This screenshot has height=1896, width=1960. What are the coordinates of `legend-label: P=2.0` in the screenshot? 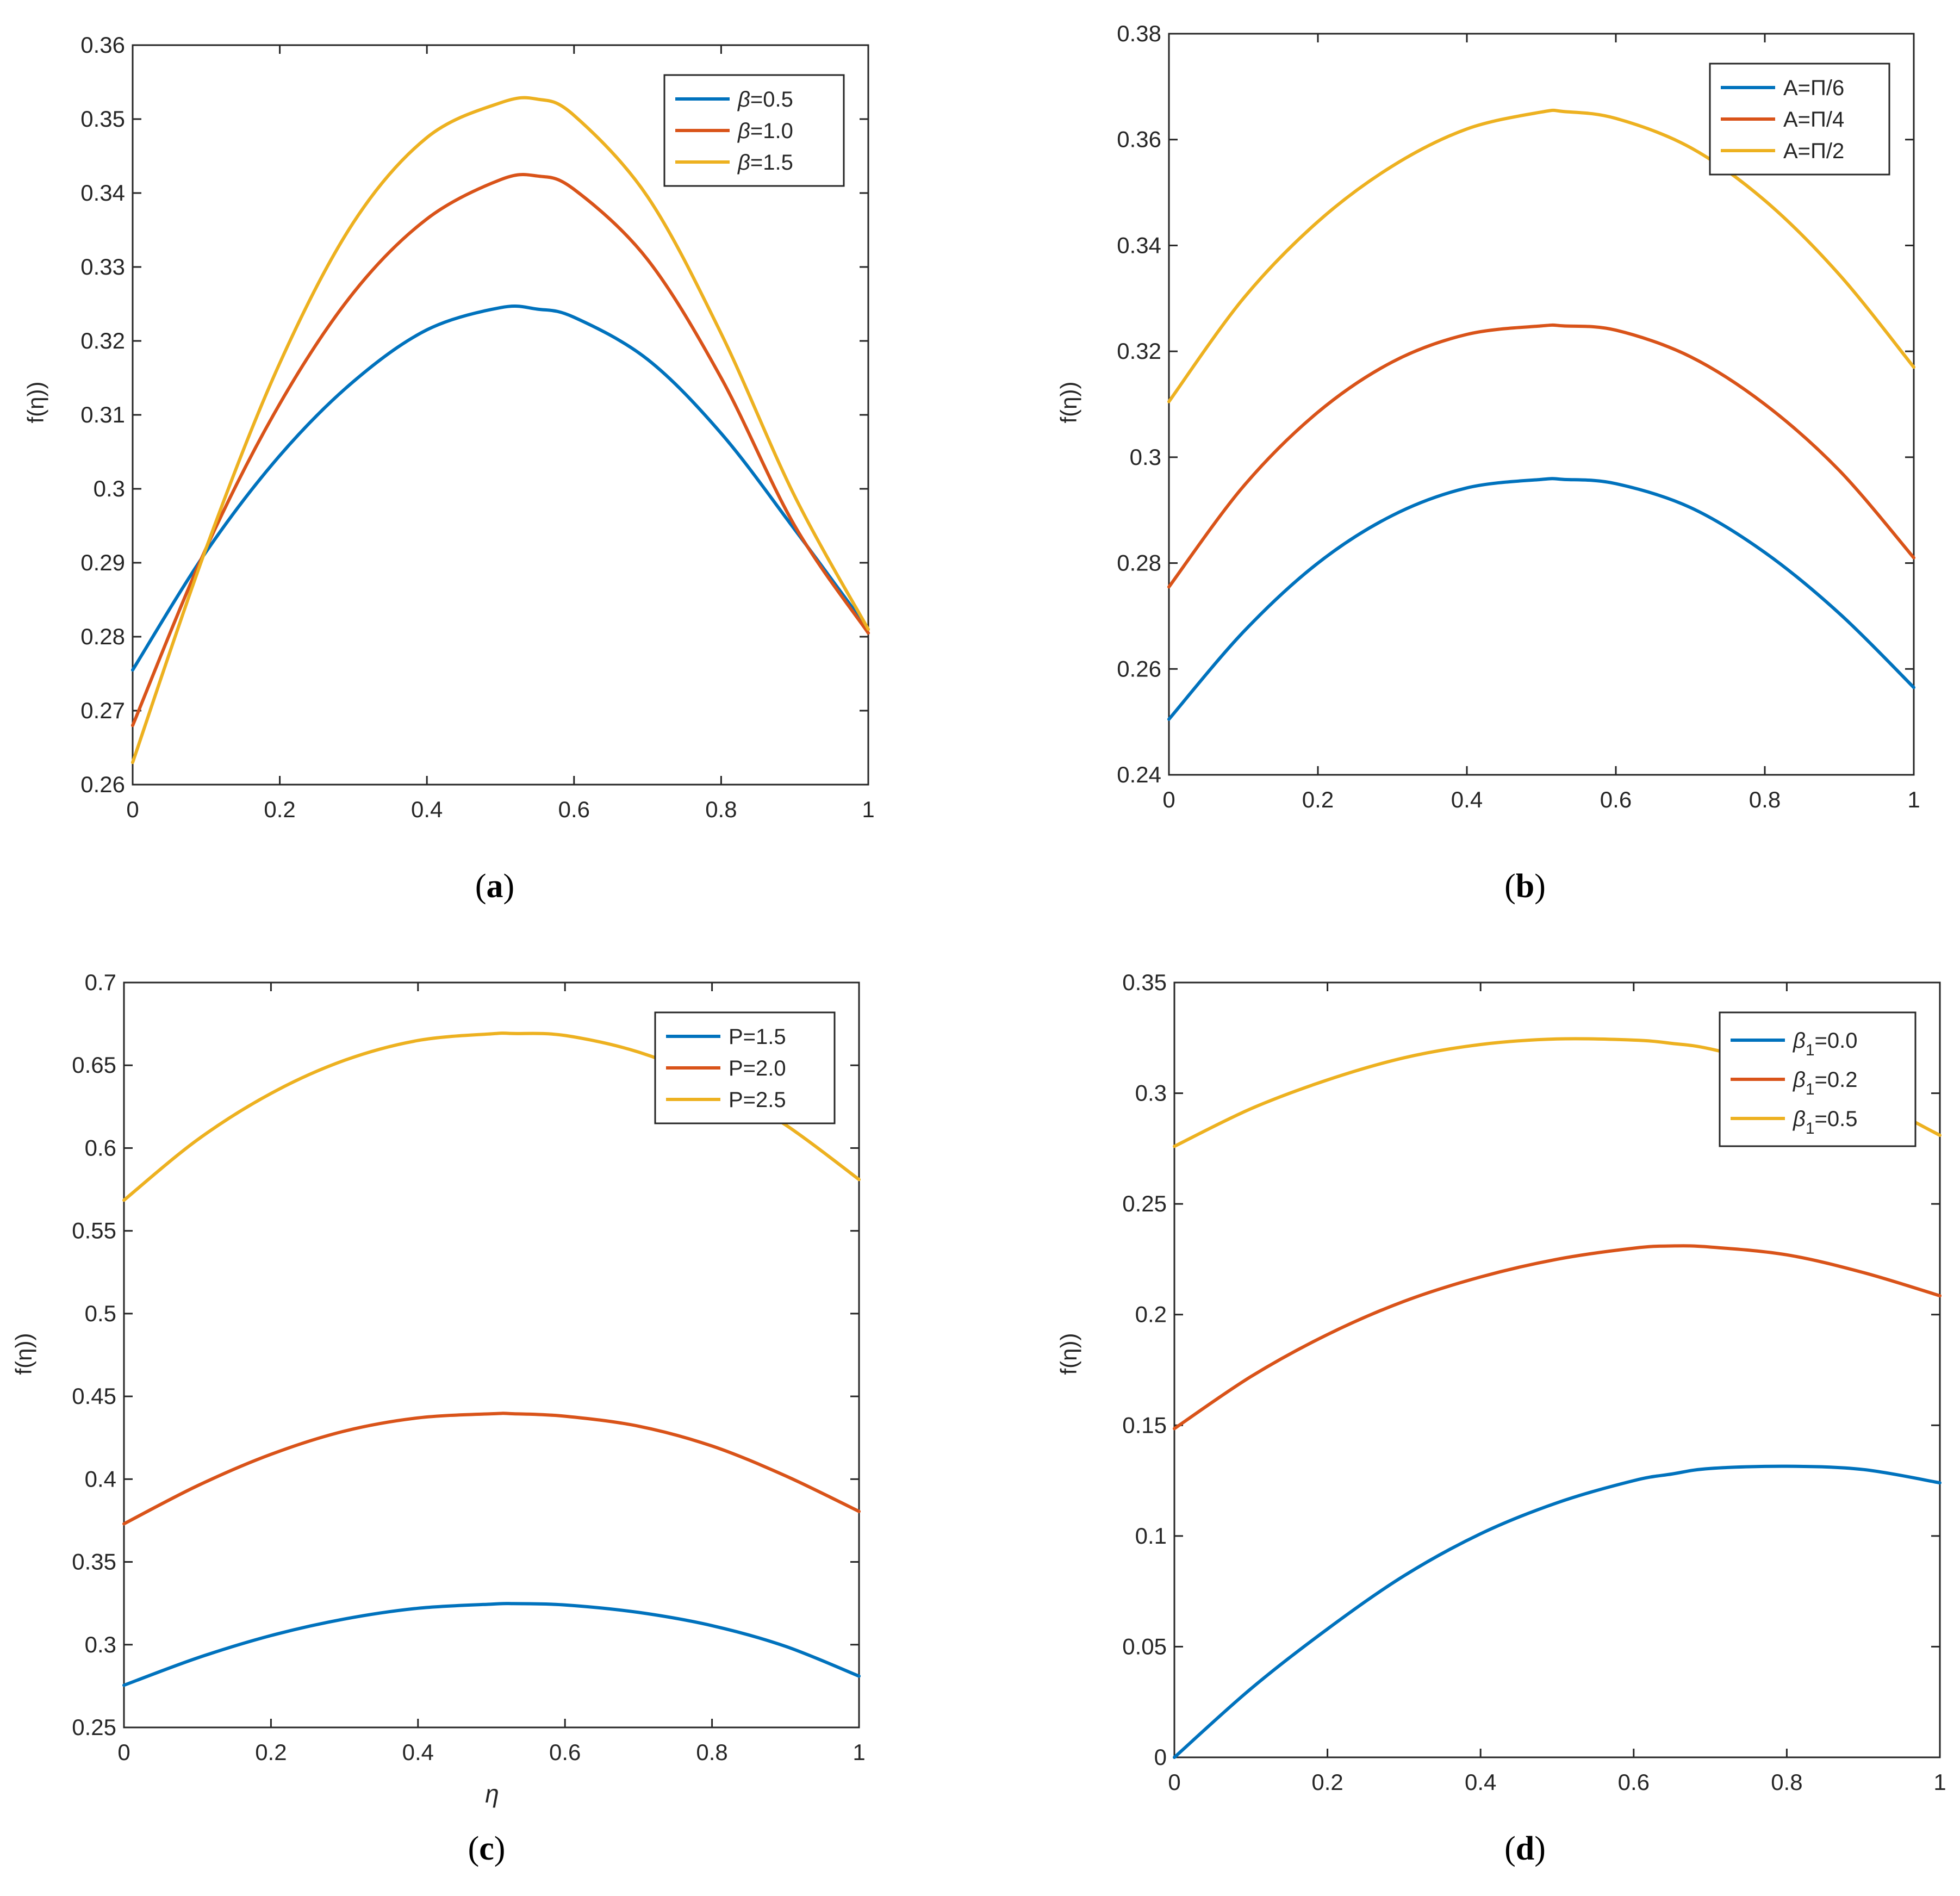 It's located at (757, 1068).